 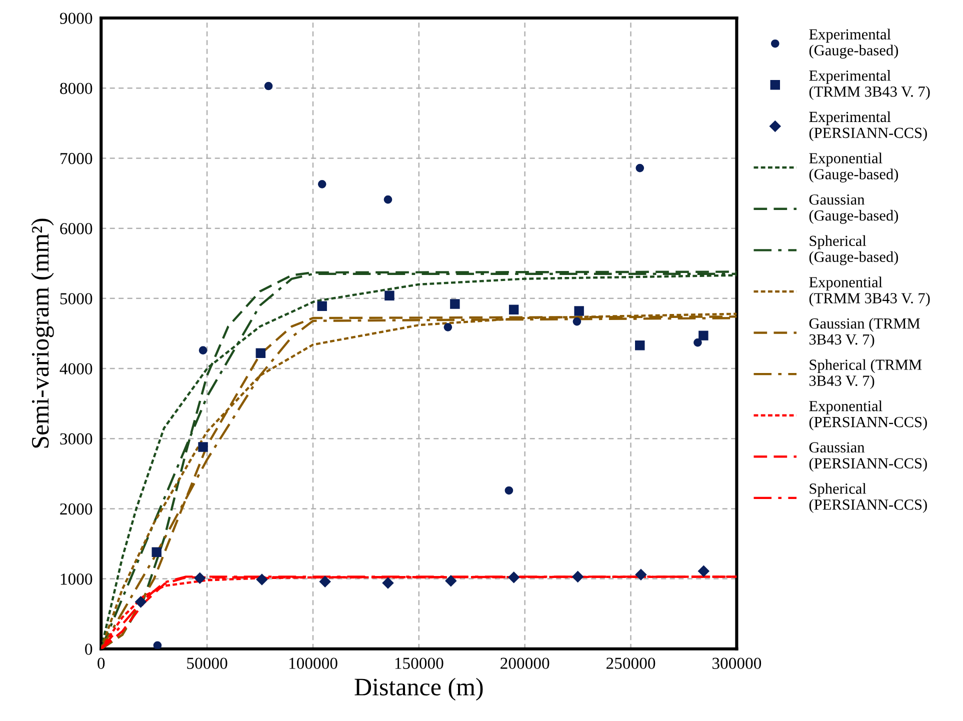 I want to click on legend-label: Gaussian (PERSIANN-CCS), so click(x=868, y=457).